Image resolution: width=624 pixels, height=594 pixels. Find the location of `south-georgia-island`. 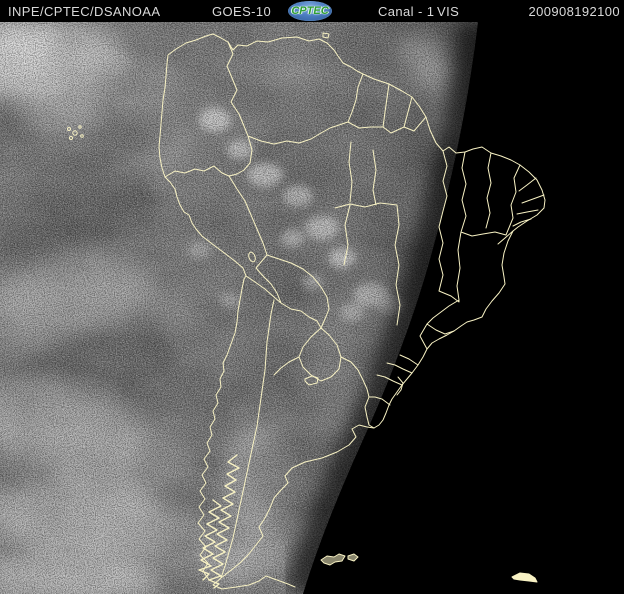

south-georgia-island is located at coordinates (524, 577).